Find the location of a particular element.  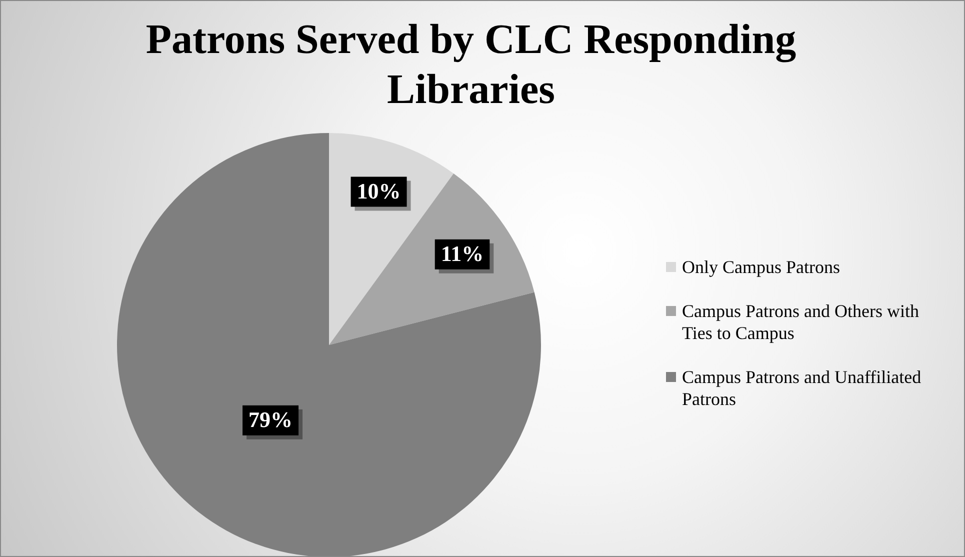

legend-label: Only Campus Patrons is located at coordinates (761, 267).